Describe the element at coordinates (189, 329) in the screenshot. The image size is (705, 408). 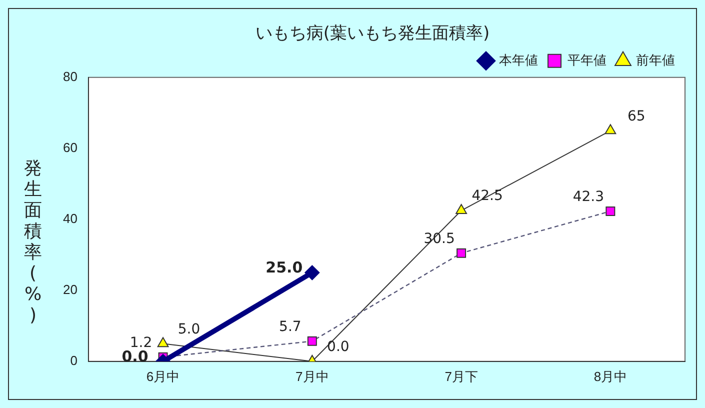
I see `data-label: 5.0` at that location.